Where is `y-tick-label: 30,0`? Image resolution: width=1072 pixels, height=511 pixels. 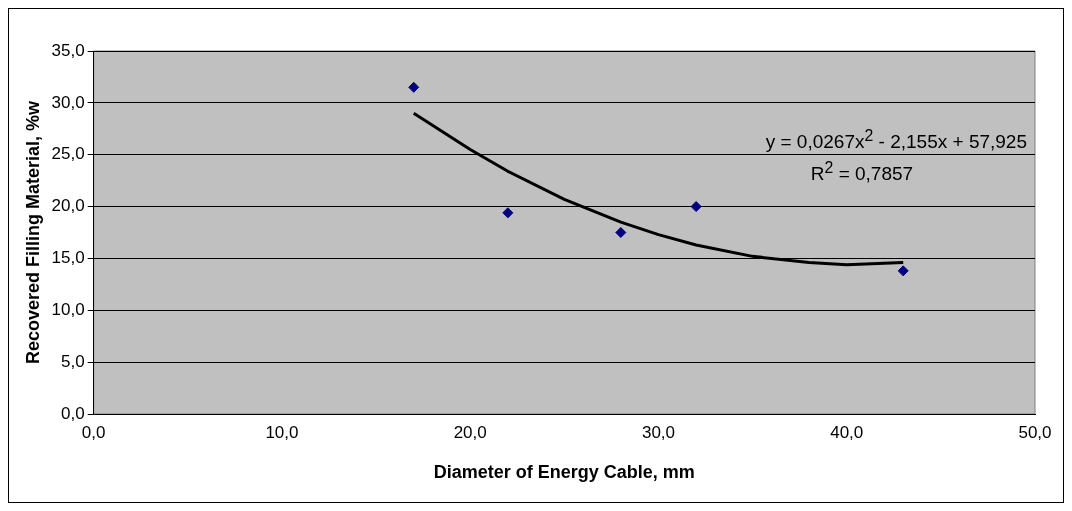 y-tick-label: 30,0 is located at coordinates (68, 102).